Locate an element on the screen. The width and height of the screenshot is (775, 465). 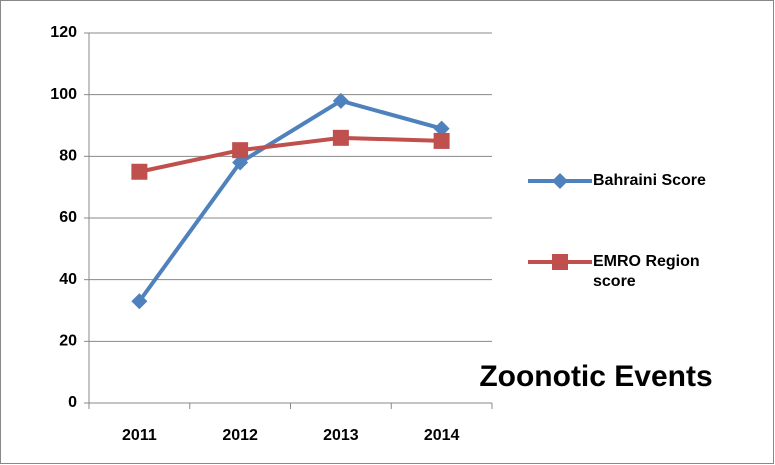
y-tick-label: 80 is located at coordinates (68, 156).